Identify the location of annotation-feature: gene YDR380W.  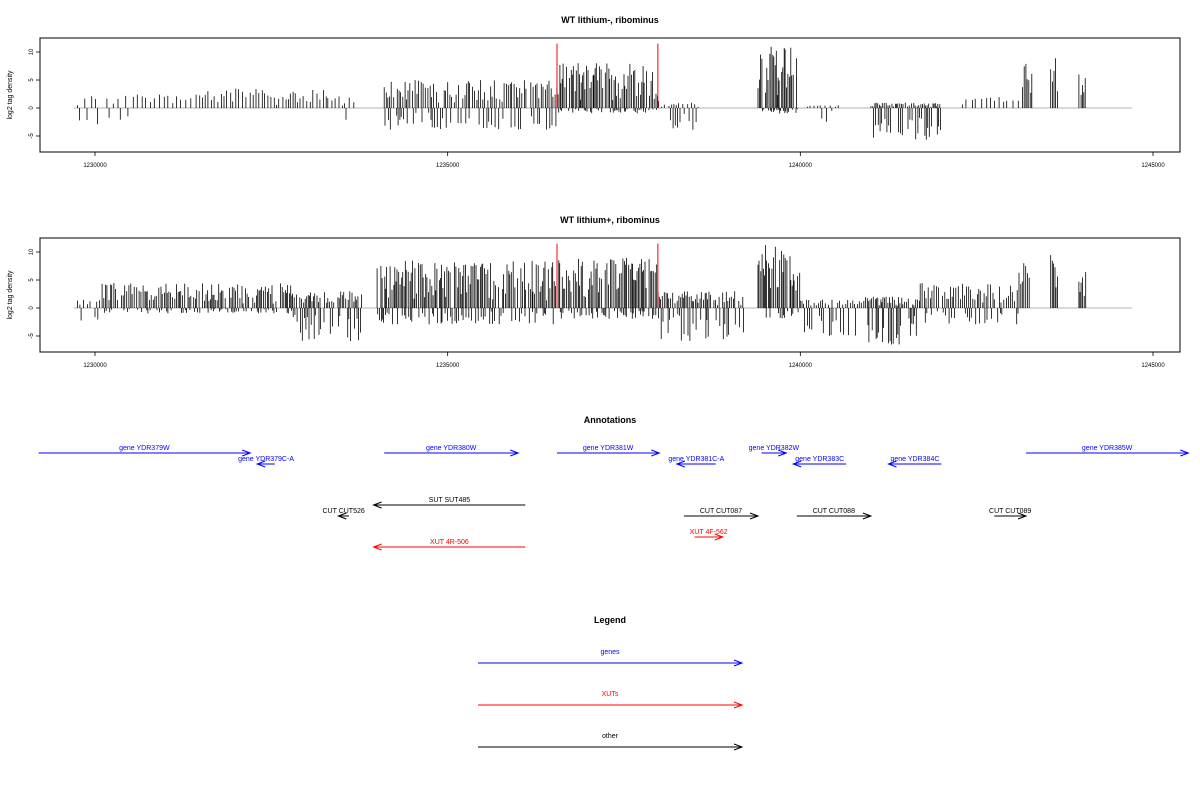
(452, 451).